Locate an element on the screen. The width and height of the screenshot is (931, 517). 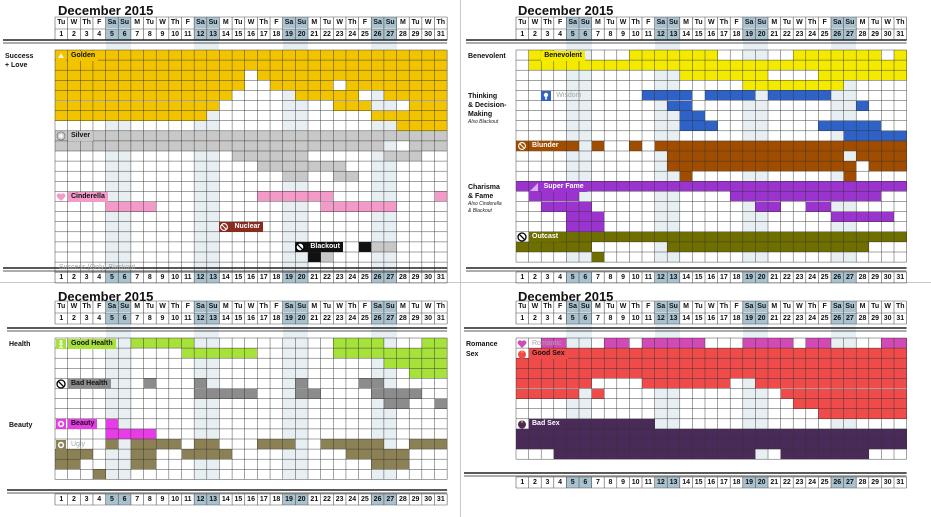
date-number-footer: 31 is located at coordinates (900, 482).